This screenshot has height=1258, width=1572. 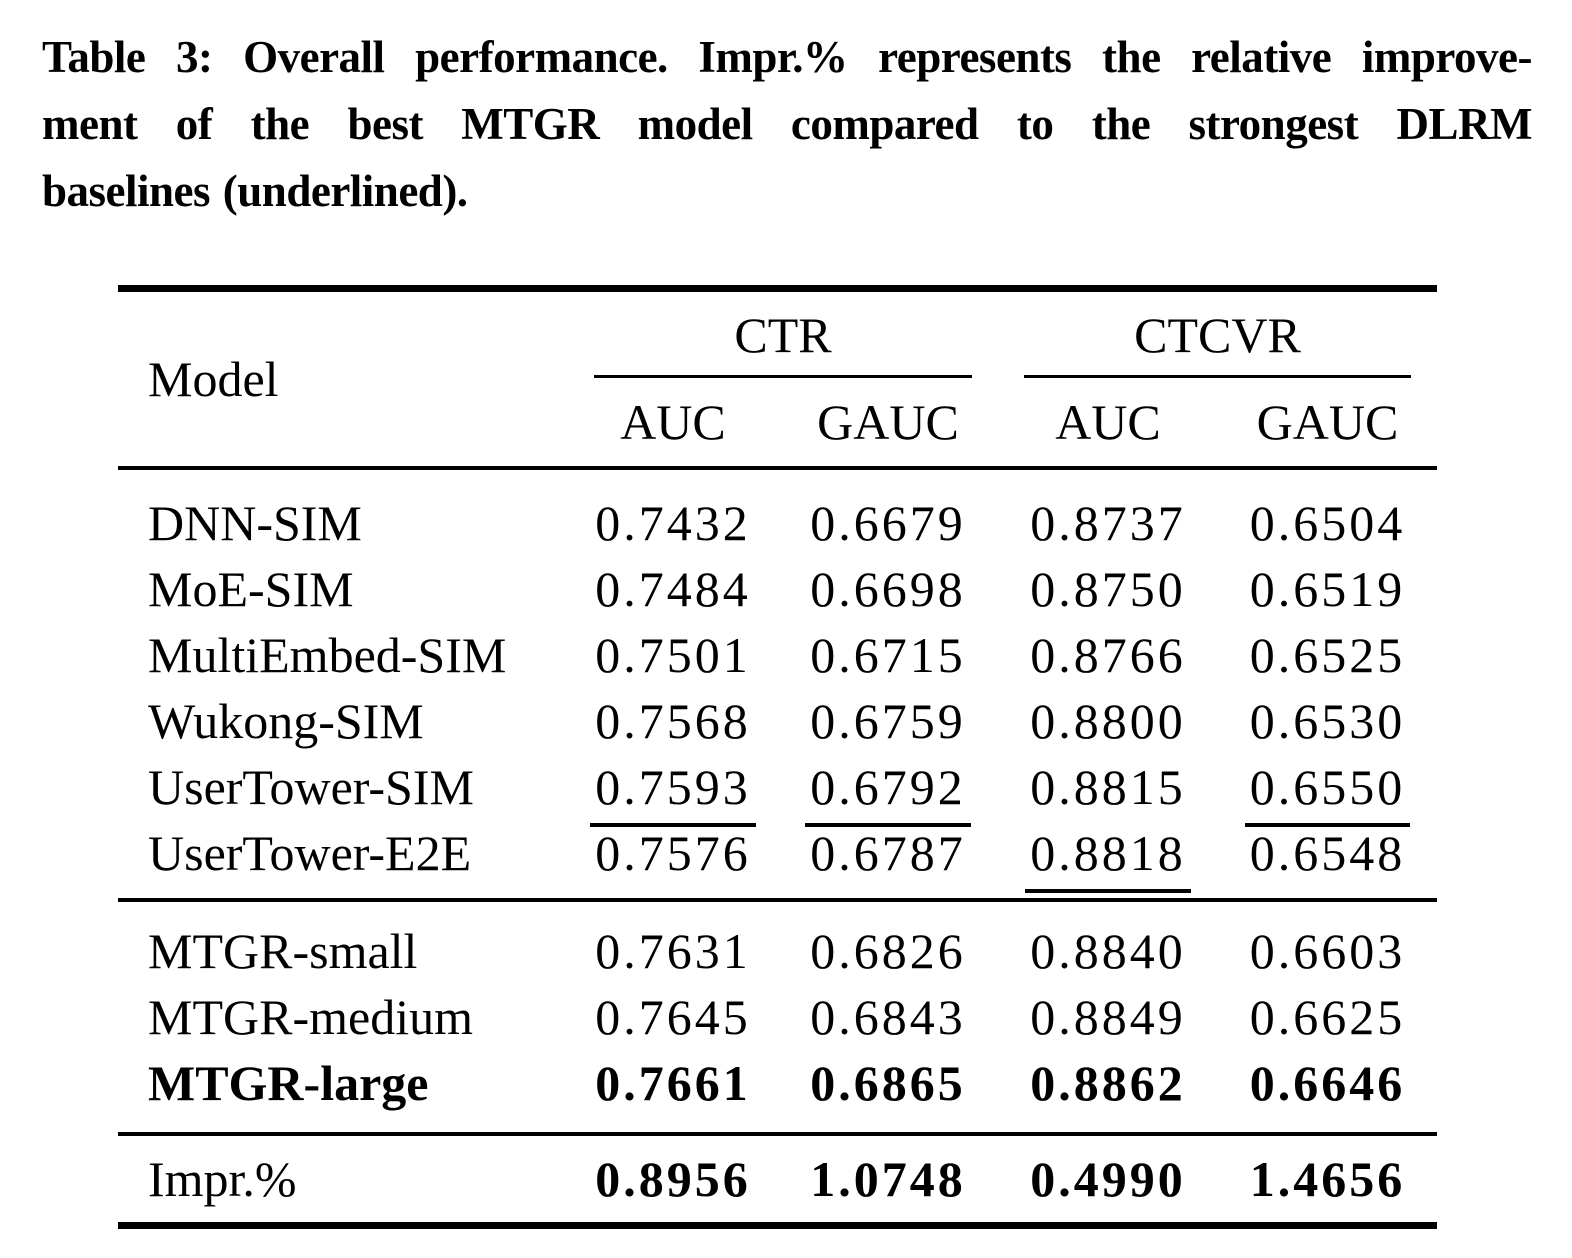 I want to click on value-cell: 0.7593, so click(x=673, y=790).